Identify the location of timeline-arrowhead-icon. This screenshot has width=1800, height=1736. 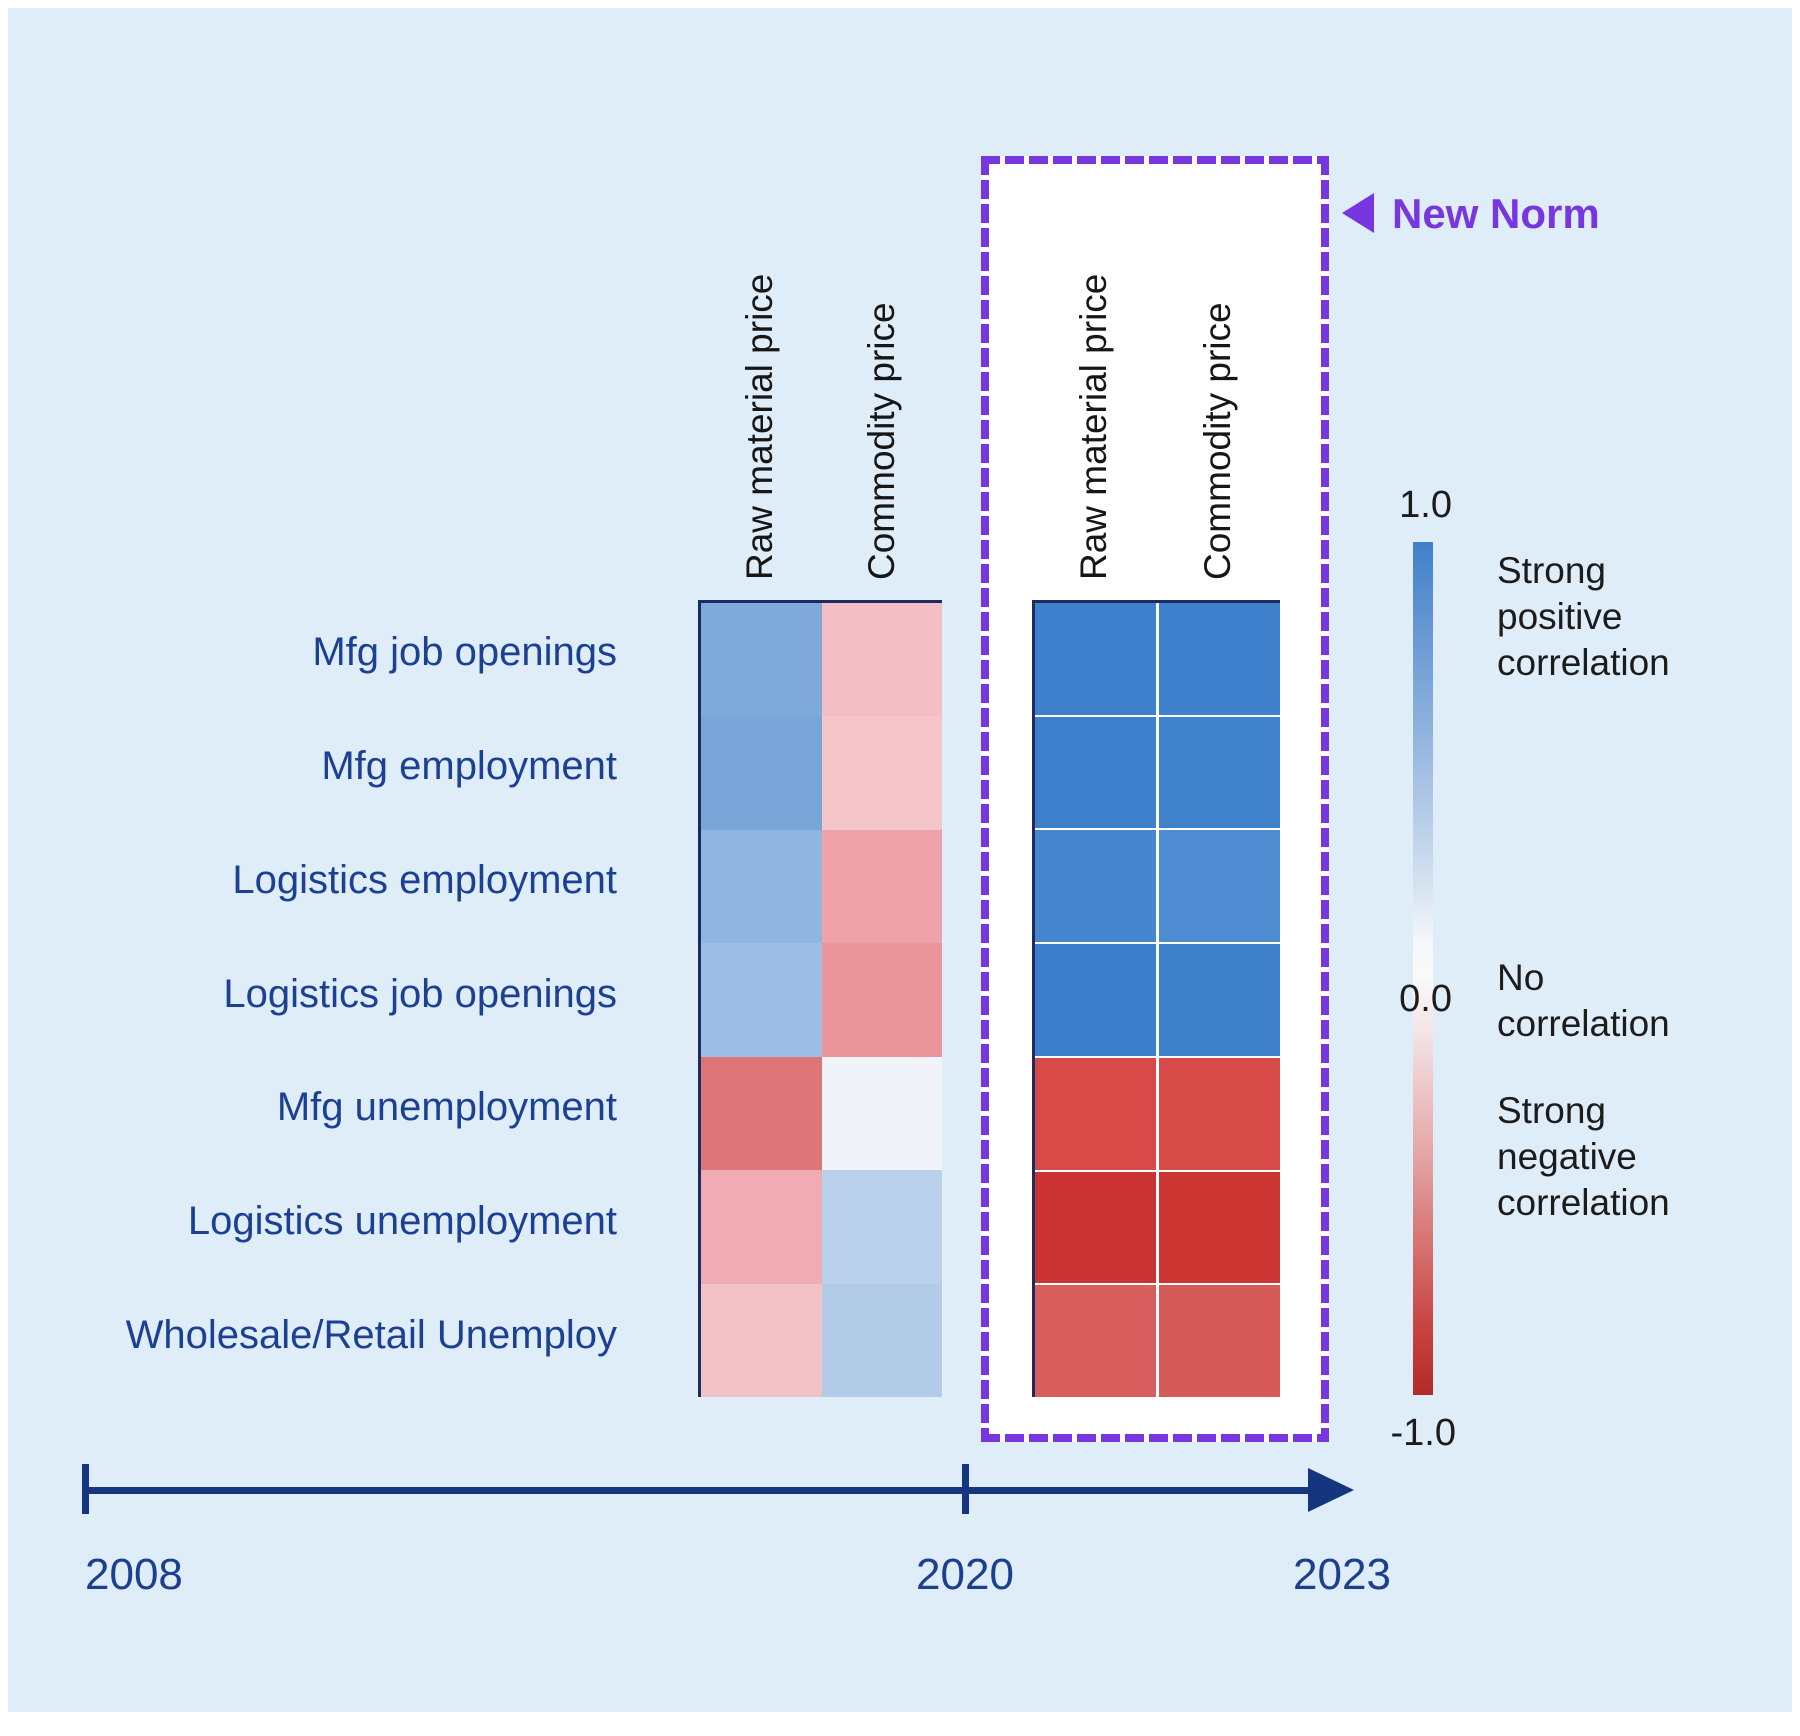
(1331, 1490).